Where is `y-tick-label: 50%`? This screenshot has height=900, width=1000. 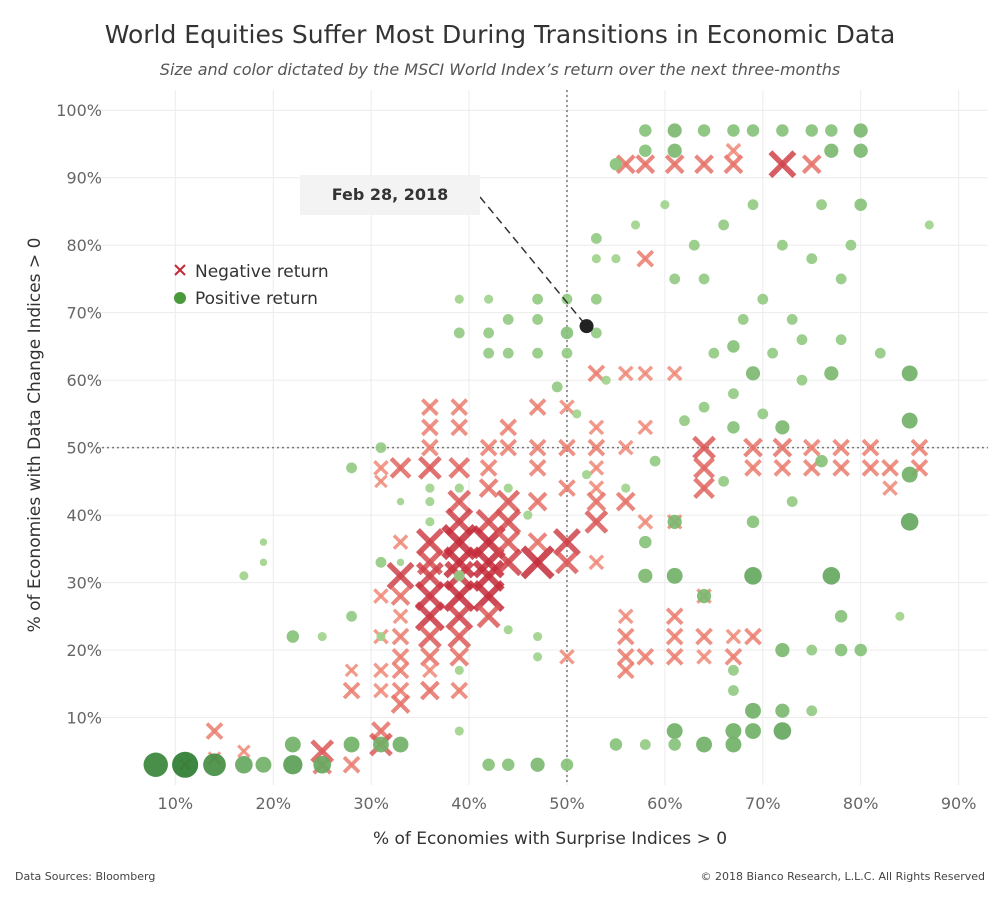
y-tick-label: 50% is located at coordinates (84, 448).